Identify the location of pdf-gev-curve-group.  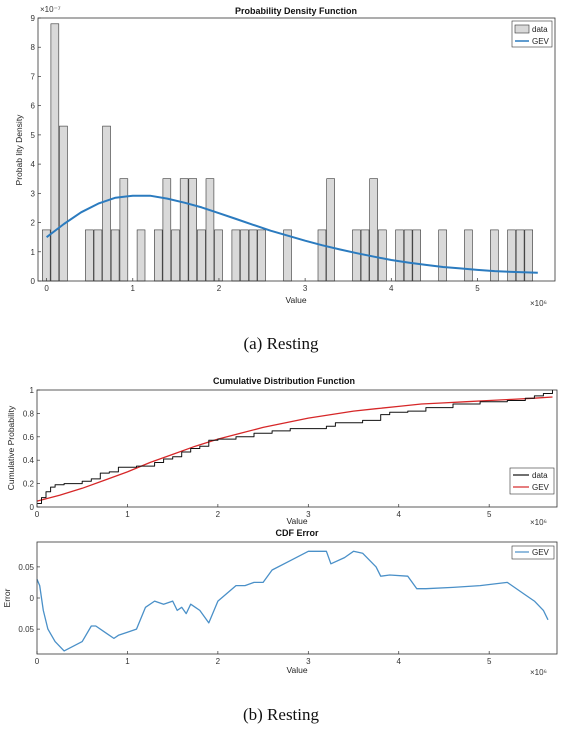
(291, 234).